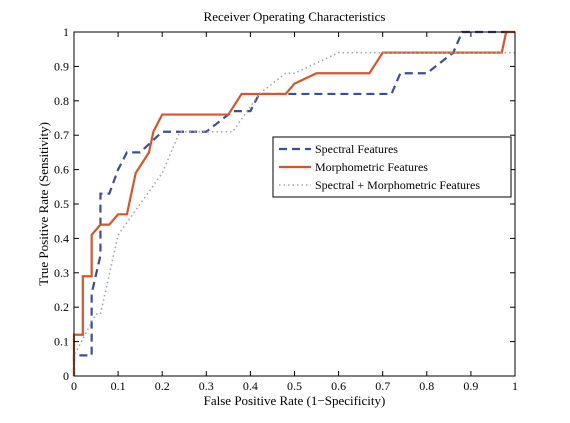 The height and width of the screenshot is (423, 570). Describe the element at coordinates (397, 185) in the screenshot. I see `legend-label-3: Spectral + Morphometric Features` at that location.